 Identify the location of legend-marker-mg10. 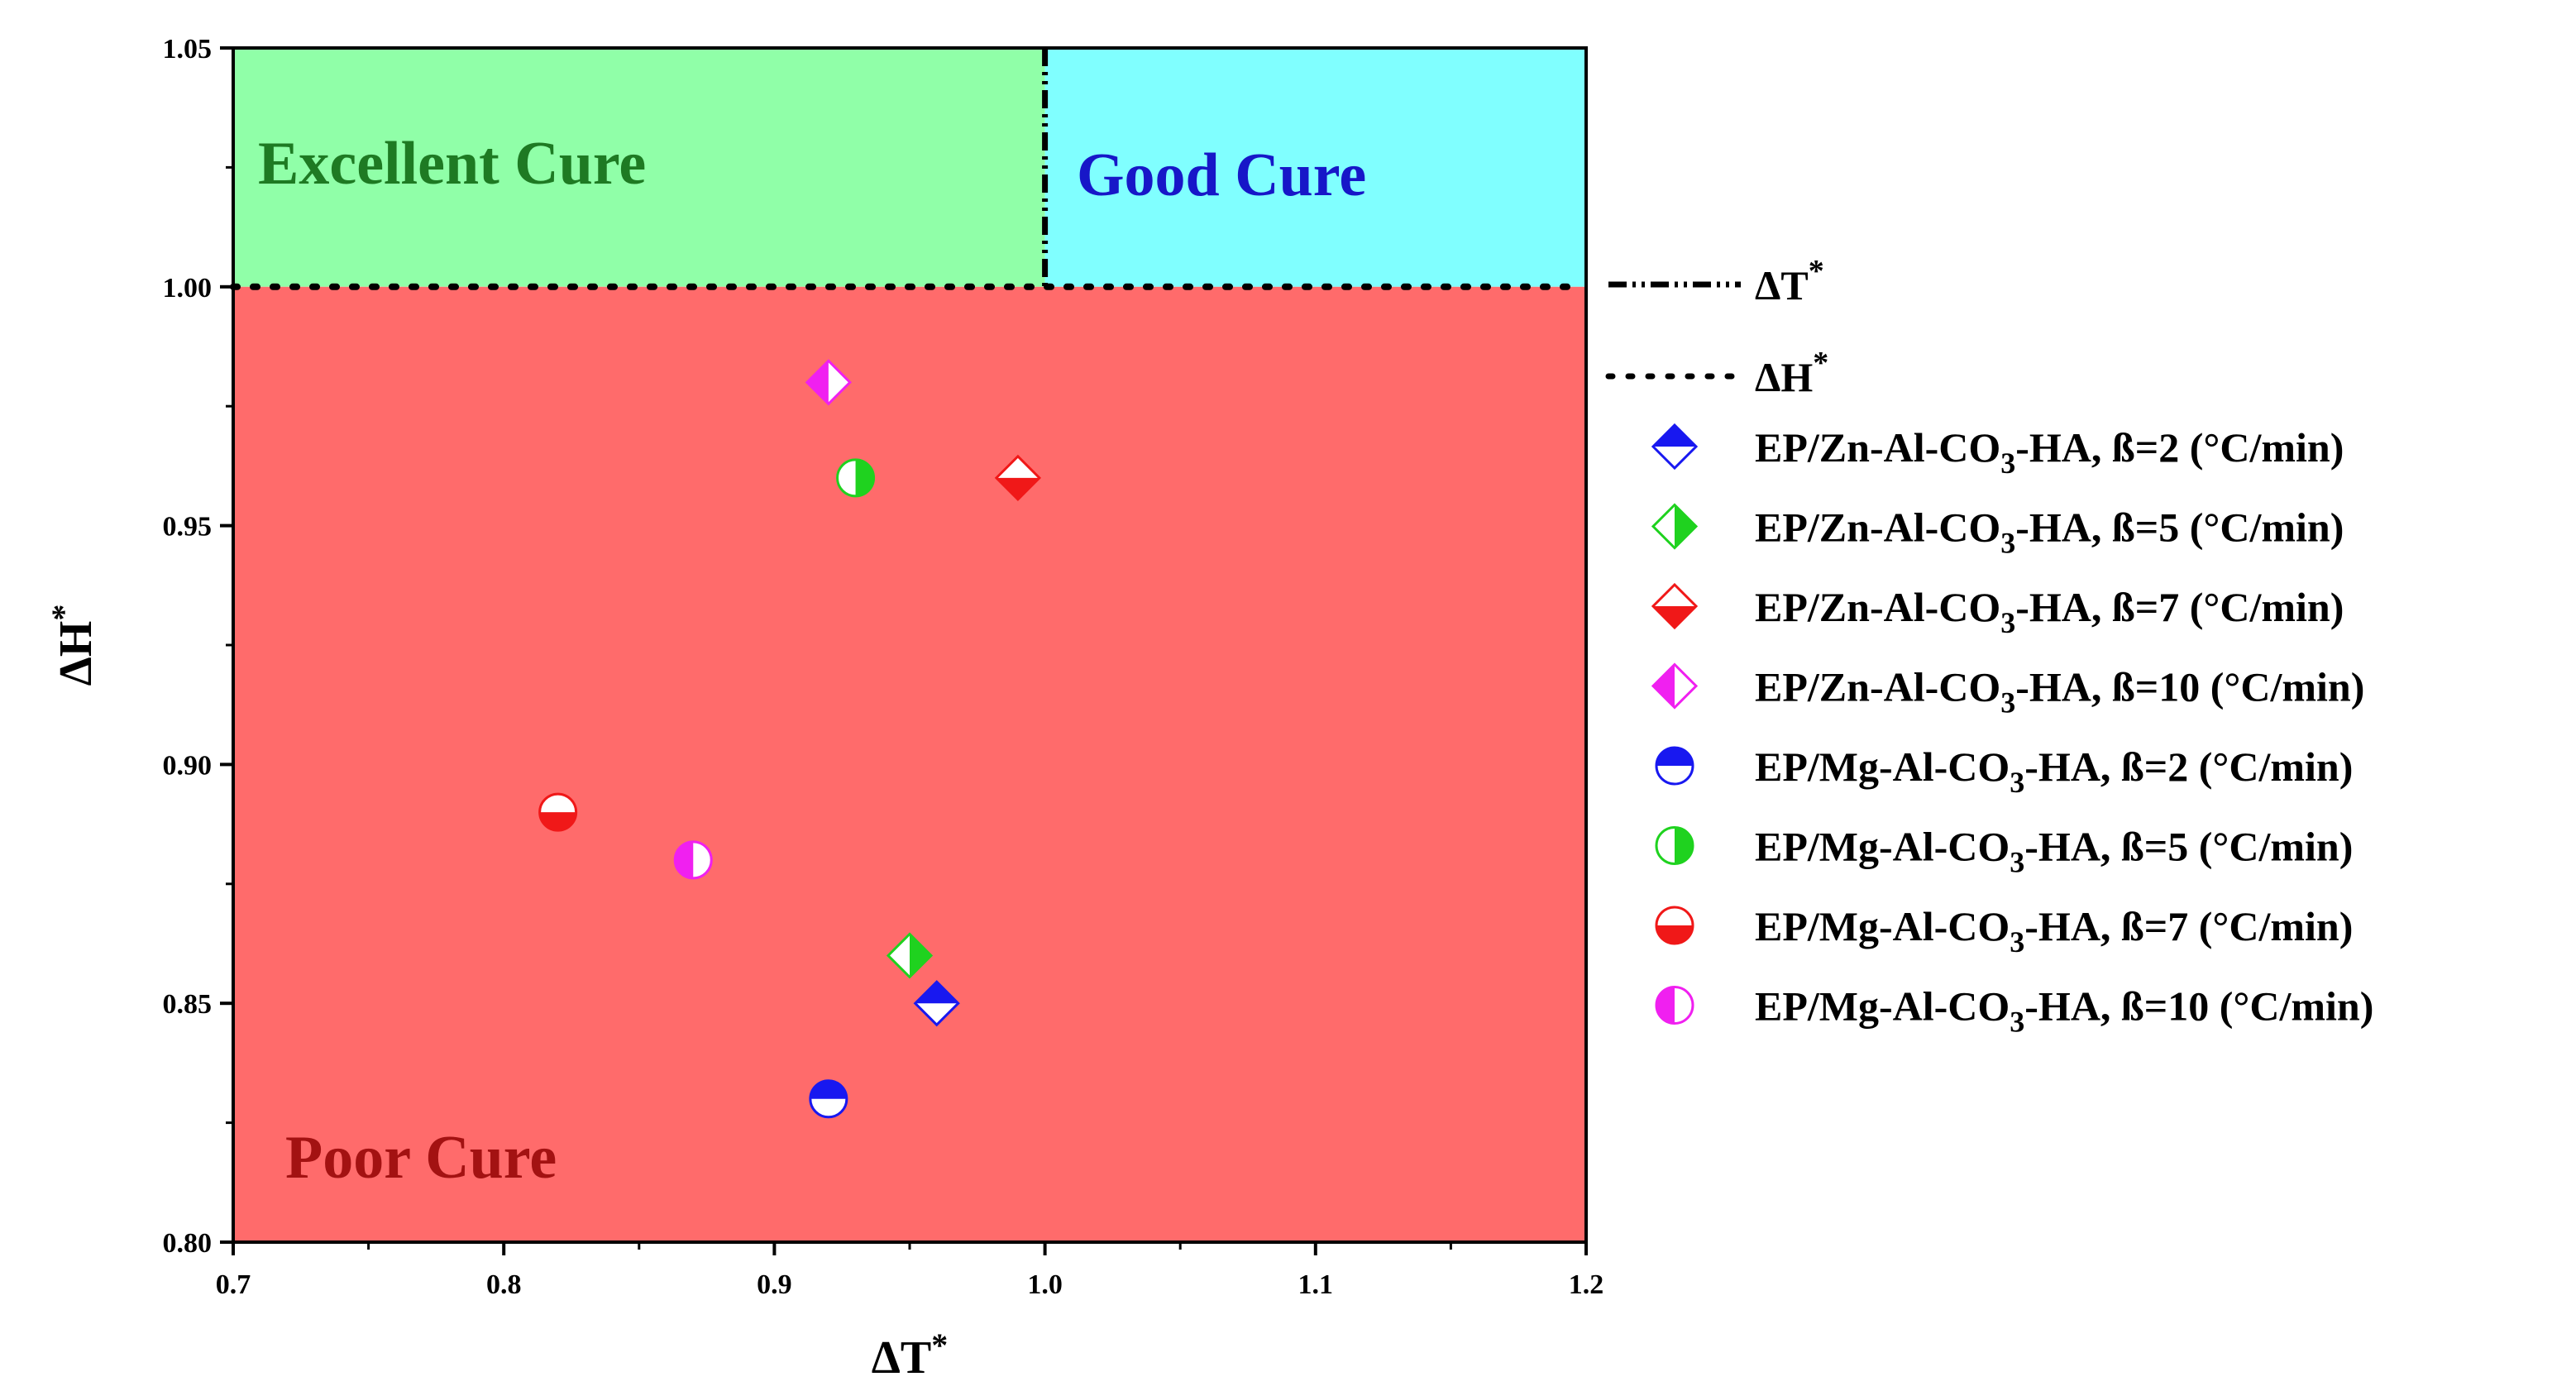
(1674, 1005).